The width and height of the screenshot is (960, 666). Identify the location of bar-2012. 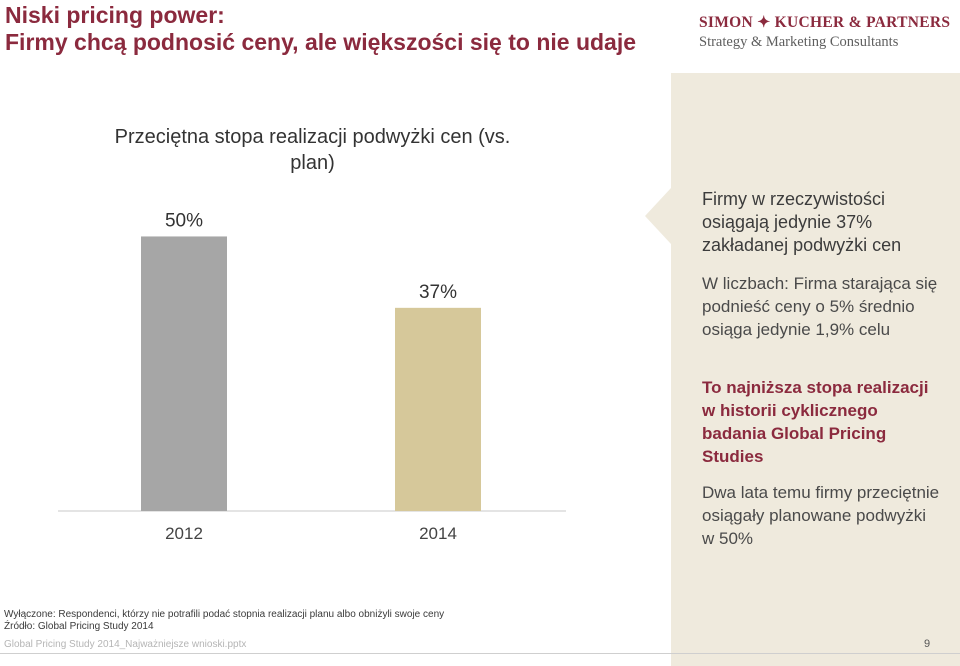
(184, 374).